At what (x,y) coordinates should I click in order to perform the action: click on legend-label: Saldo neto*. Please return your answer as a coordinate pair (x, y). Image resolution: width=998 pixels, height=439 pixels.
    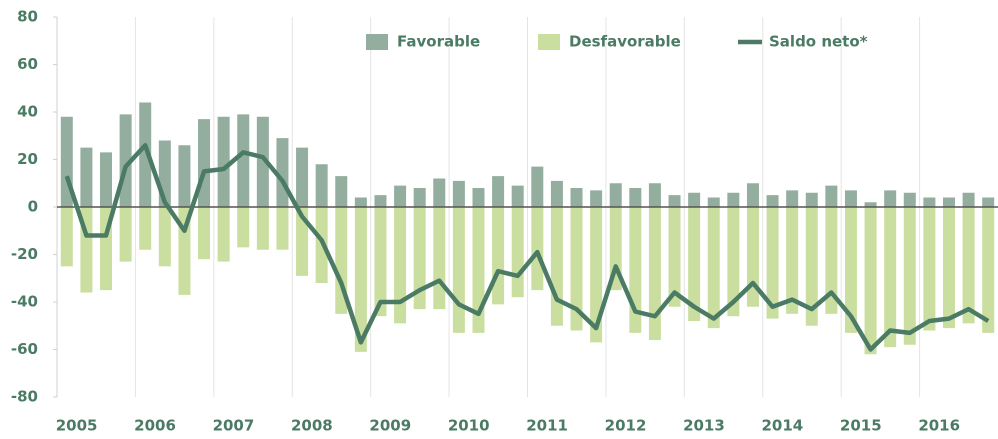
    Looking at the image, I should click on (818, 42).